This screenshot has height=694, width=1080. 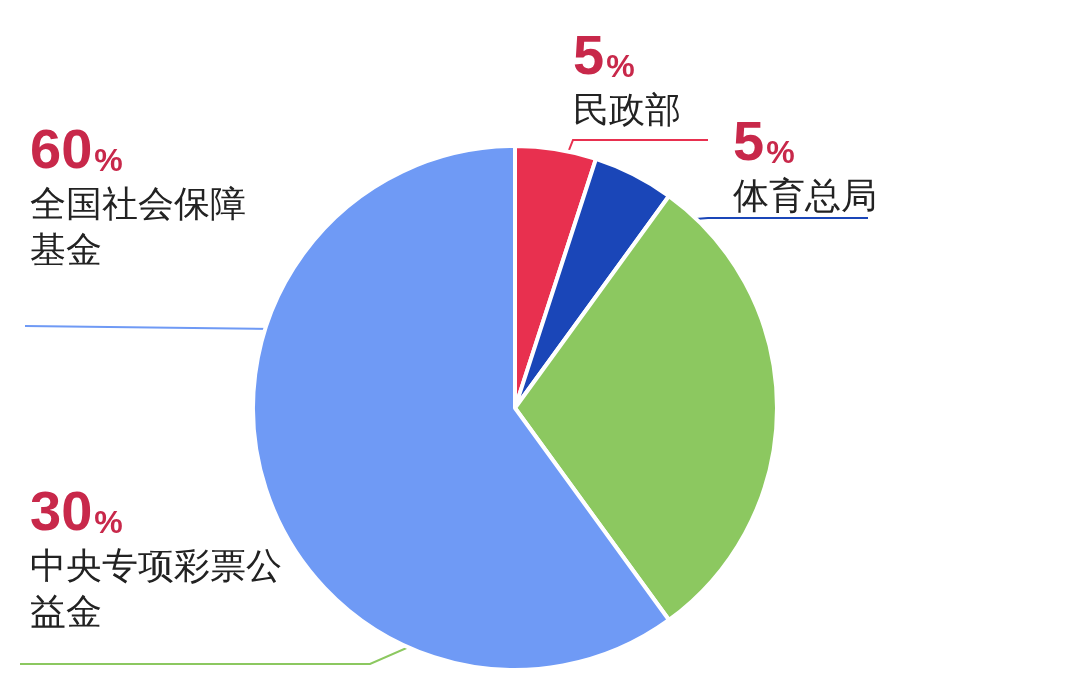 I want to click on data-label: 60%, so click(x=76, y=148).